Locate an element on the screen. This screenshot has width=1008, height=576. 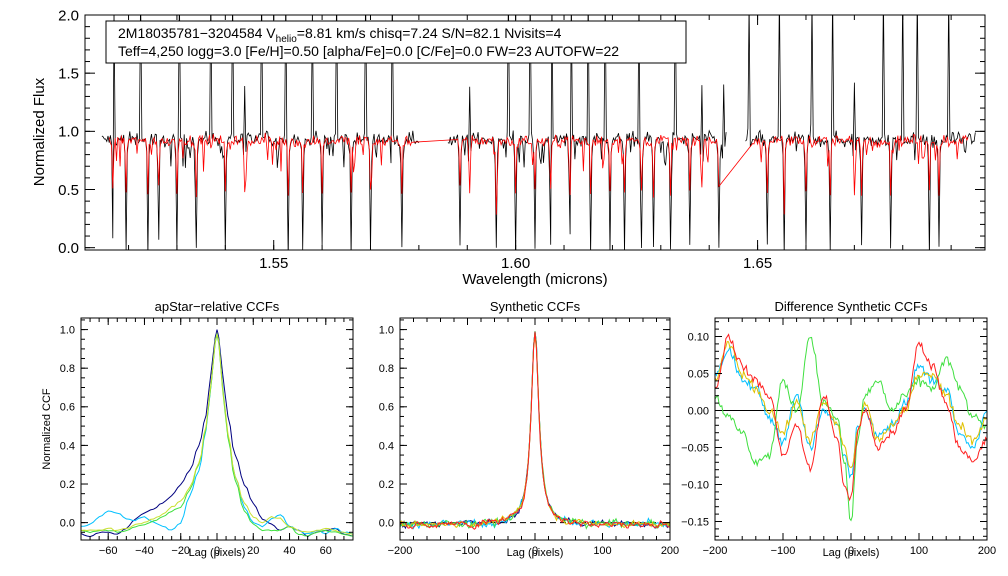
y-tick-label: 0.5 is located at coordinates (68, 190).